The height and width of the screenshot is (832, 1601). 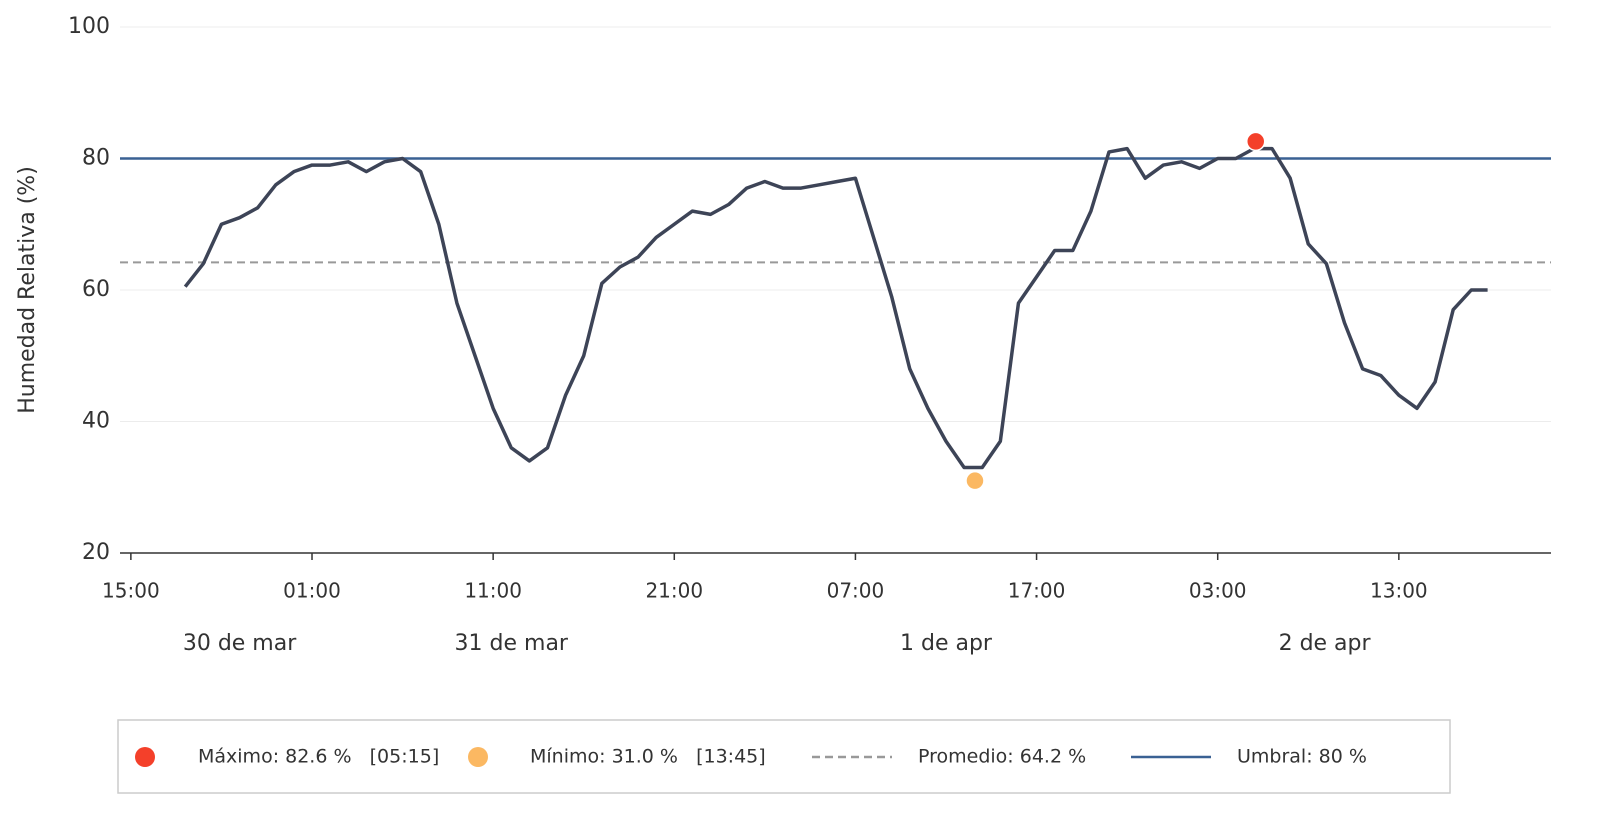 What do you see at coordinates (312, 591) in the screenshot?
I see `x-tick-label: 01:00` at bounding box center [312, 591].